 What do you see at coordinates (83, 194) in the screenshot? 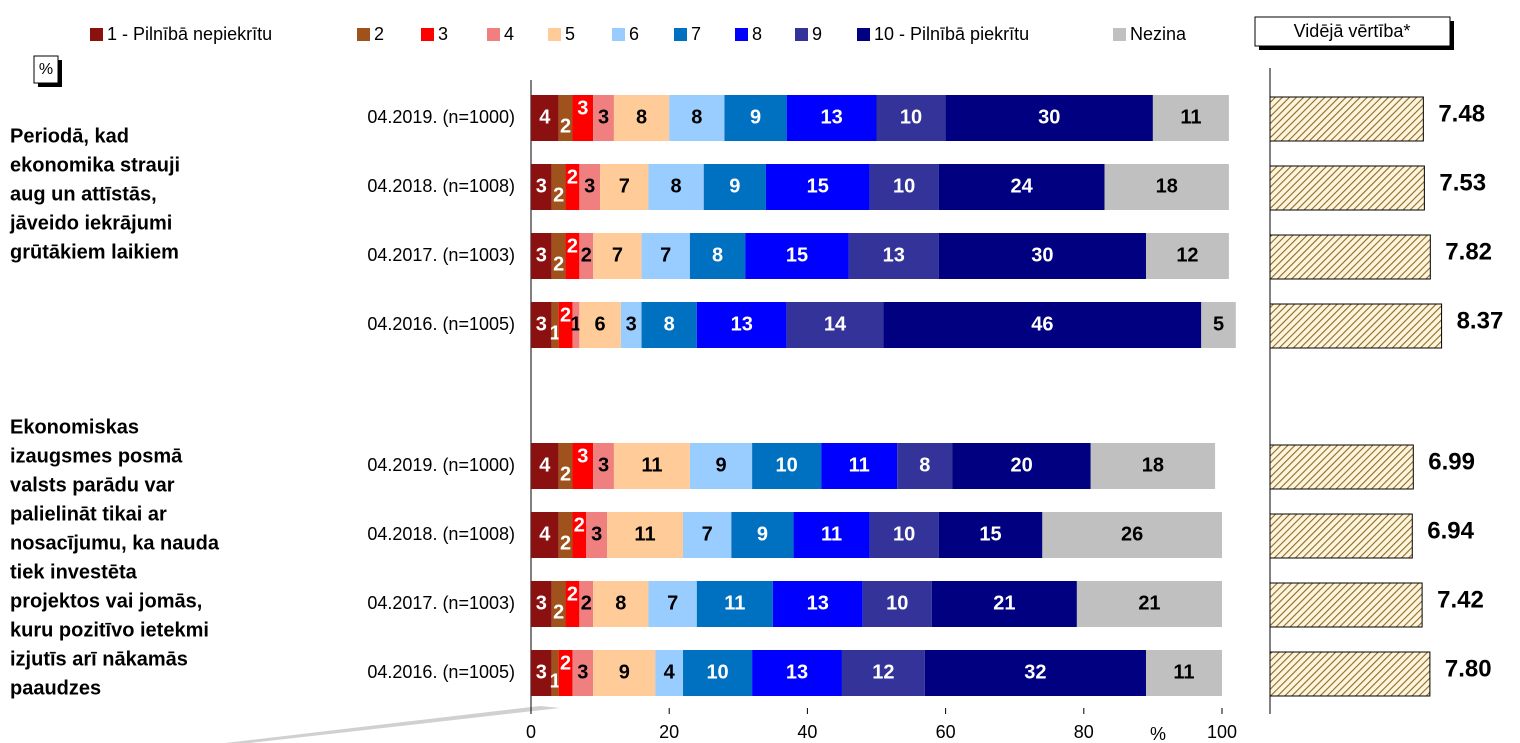
I see `group-label: aug un attīstās,` at bounding box center [83, 194].